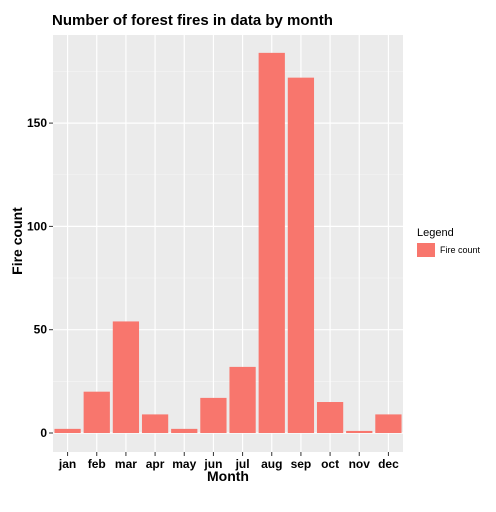 The width and height of the screenshot is (496, 512). What do you see at coordinates (184, 430) in the screenshot?
I see `bar-may` at bounding box center [184, 430].